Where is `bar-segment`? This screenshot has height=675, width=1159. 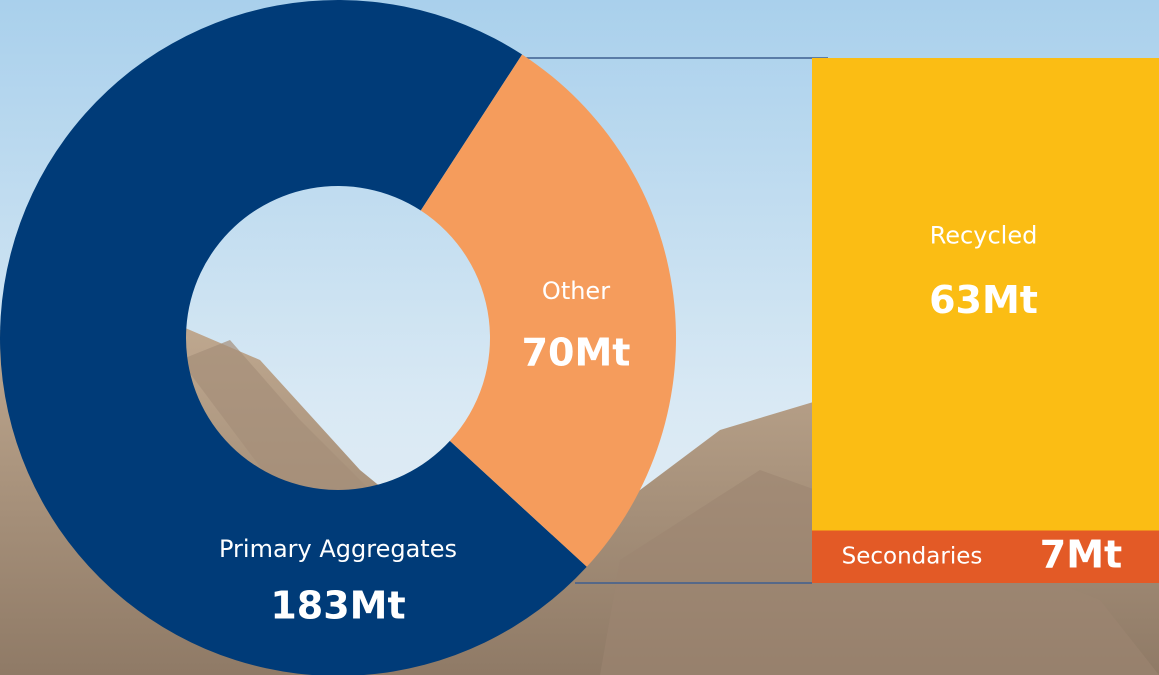
bar-segment is located at coordinates (985, 556).